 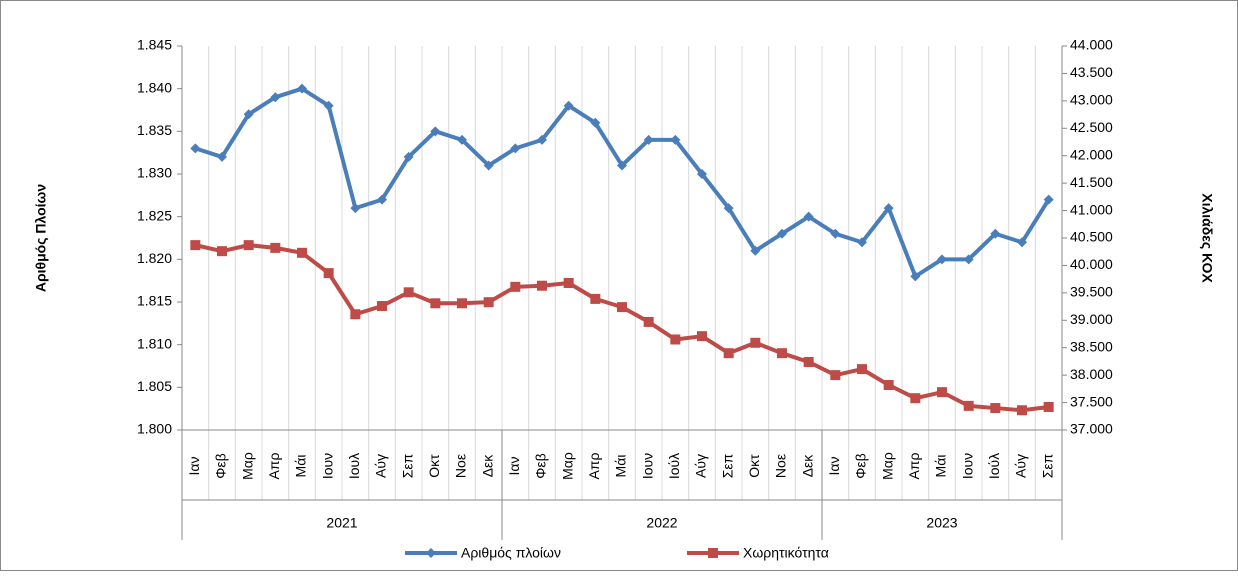 What do you see at coordinates (1091, 292) in the screenshot?
I see `y2-tick-label: 39.500` at bounding box center [1091, 292].